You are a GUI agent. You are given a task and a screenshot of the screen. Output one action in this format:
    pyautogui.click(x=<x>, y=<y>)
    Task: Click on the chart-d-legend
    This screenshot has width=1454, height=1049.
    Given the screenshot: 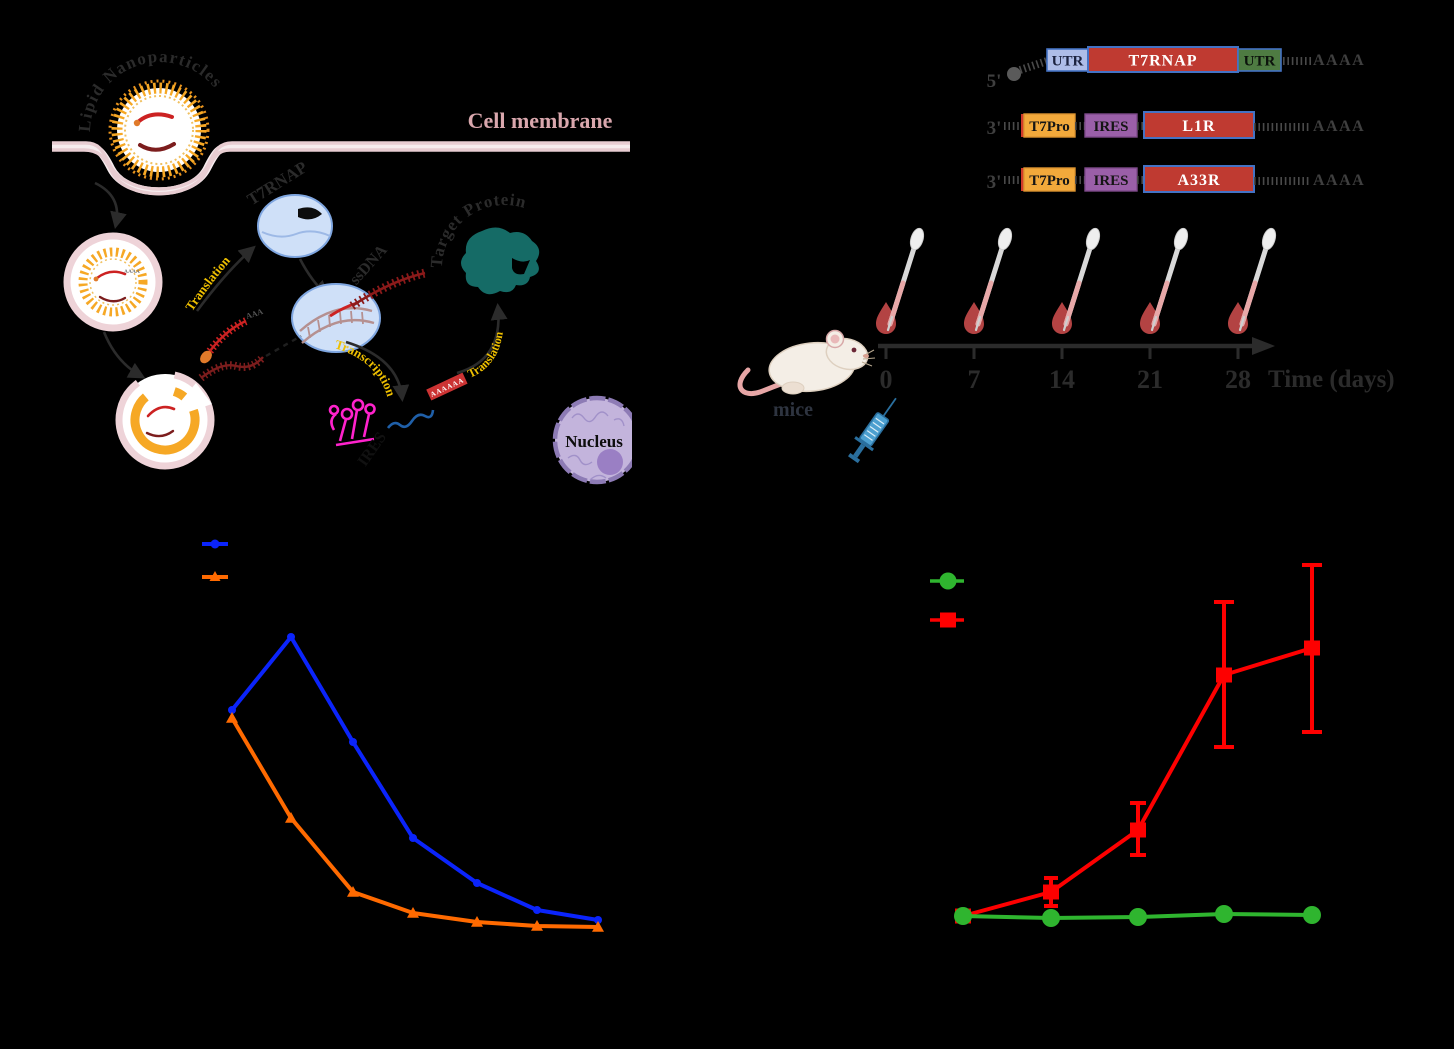 What is the action you would take?
    pyautogui.click(x=947, y=600)
    